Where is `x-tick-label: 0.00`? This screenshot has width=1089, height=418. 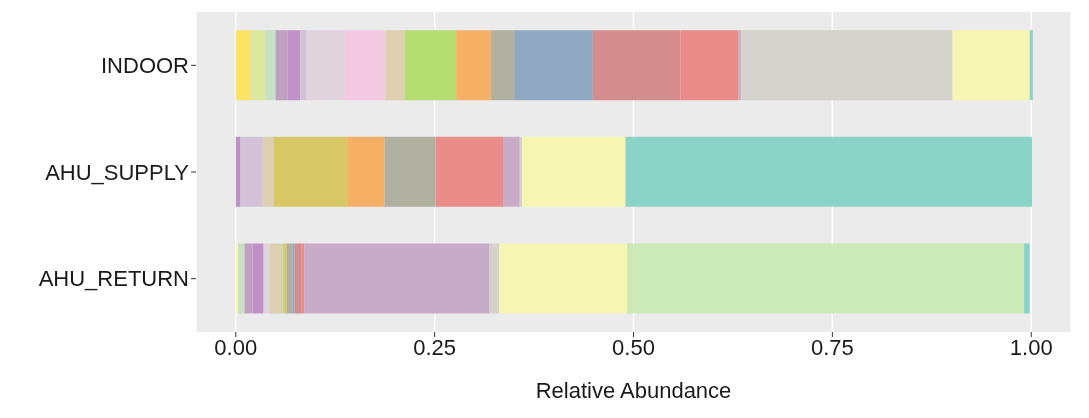
x-tick-label: 0.00 is located at coordinates (236, 347).